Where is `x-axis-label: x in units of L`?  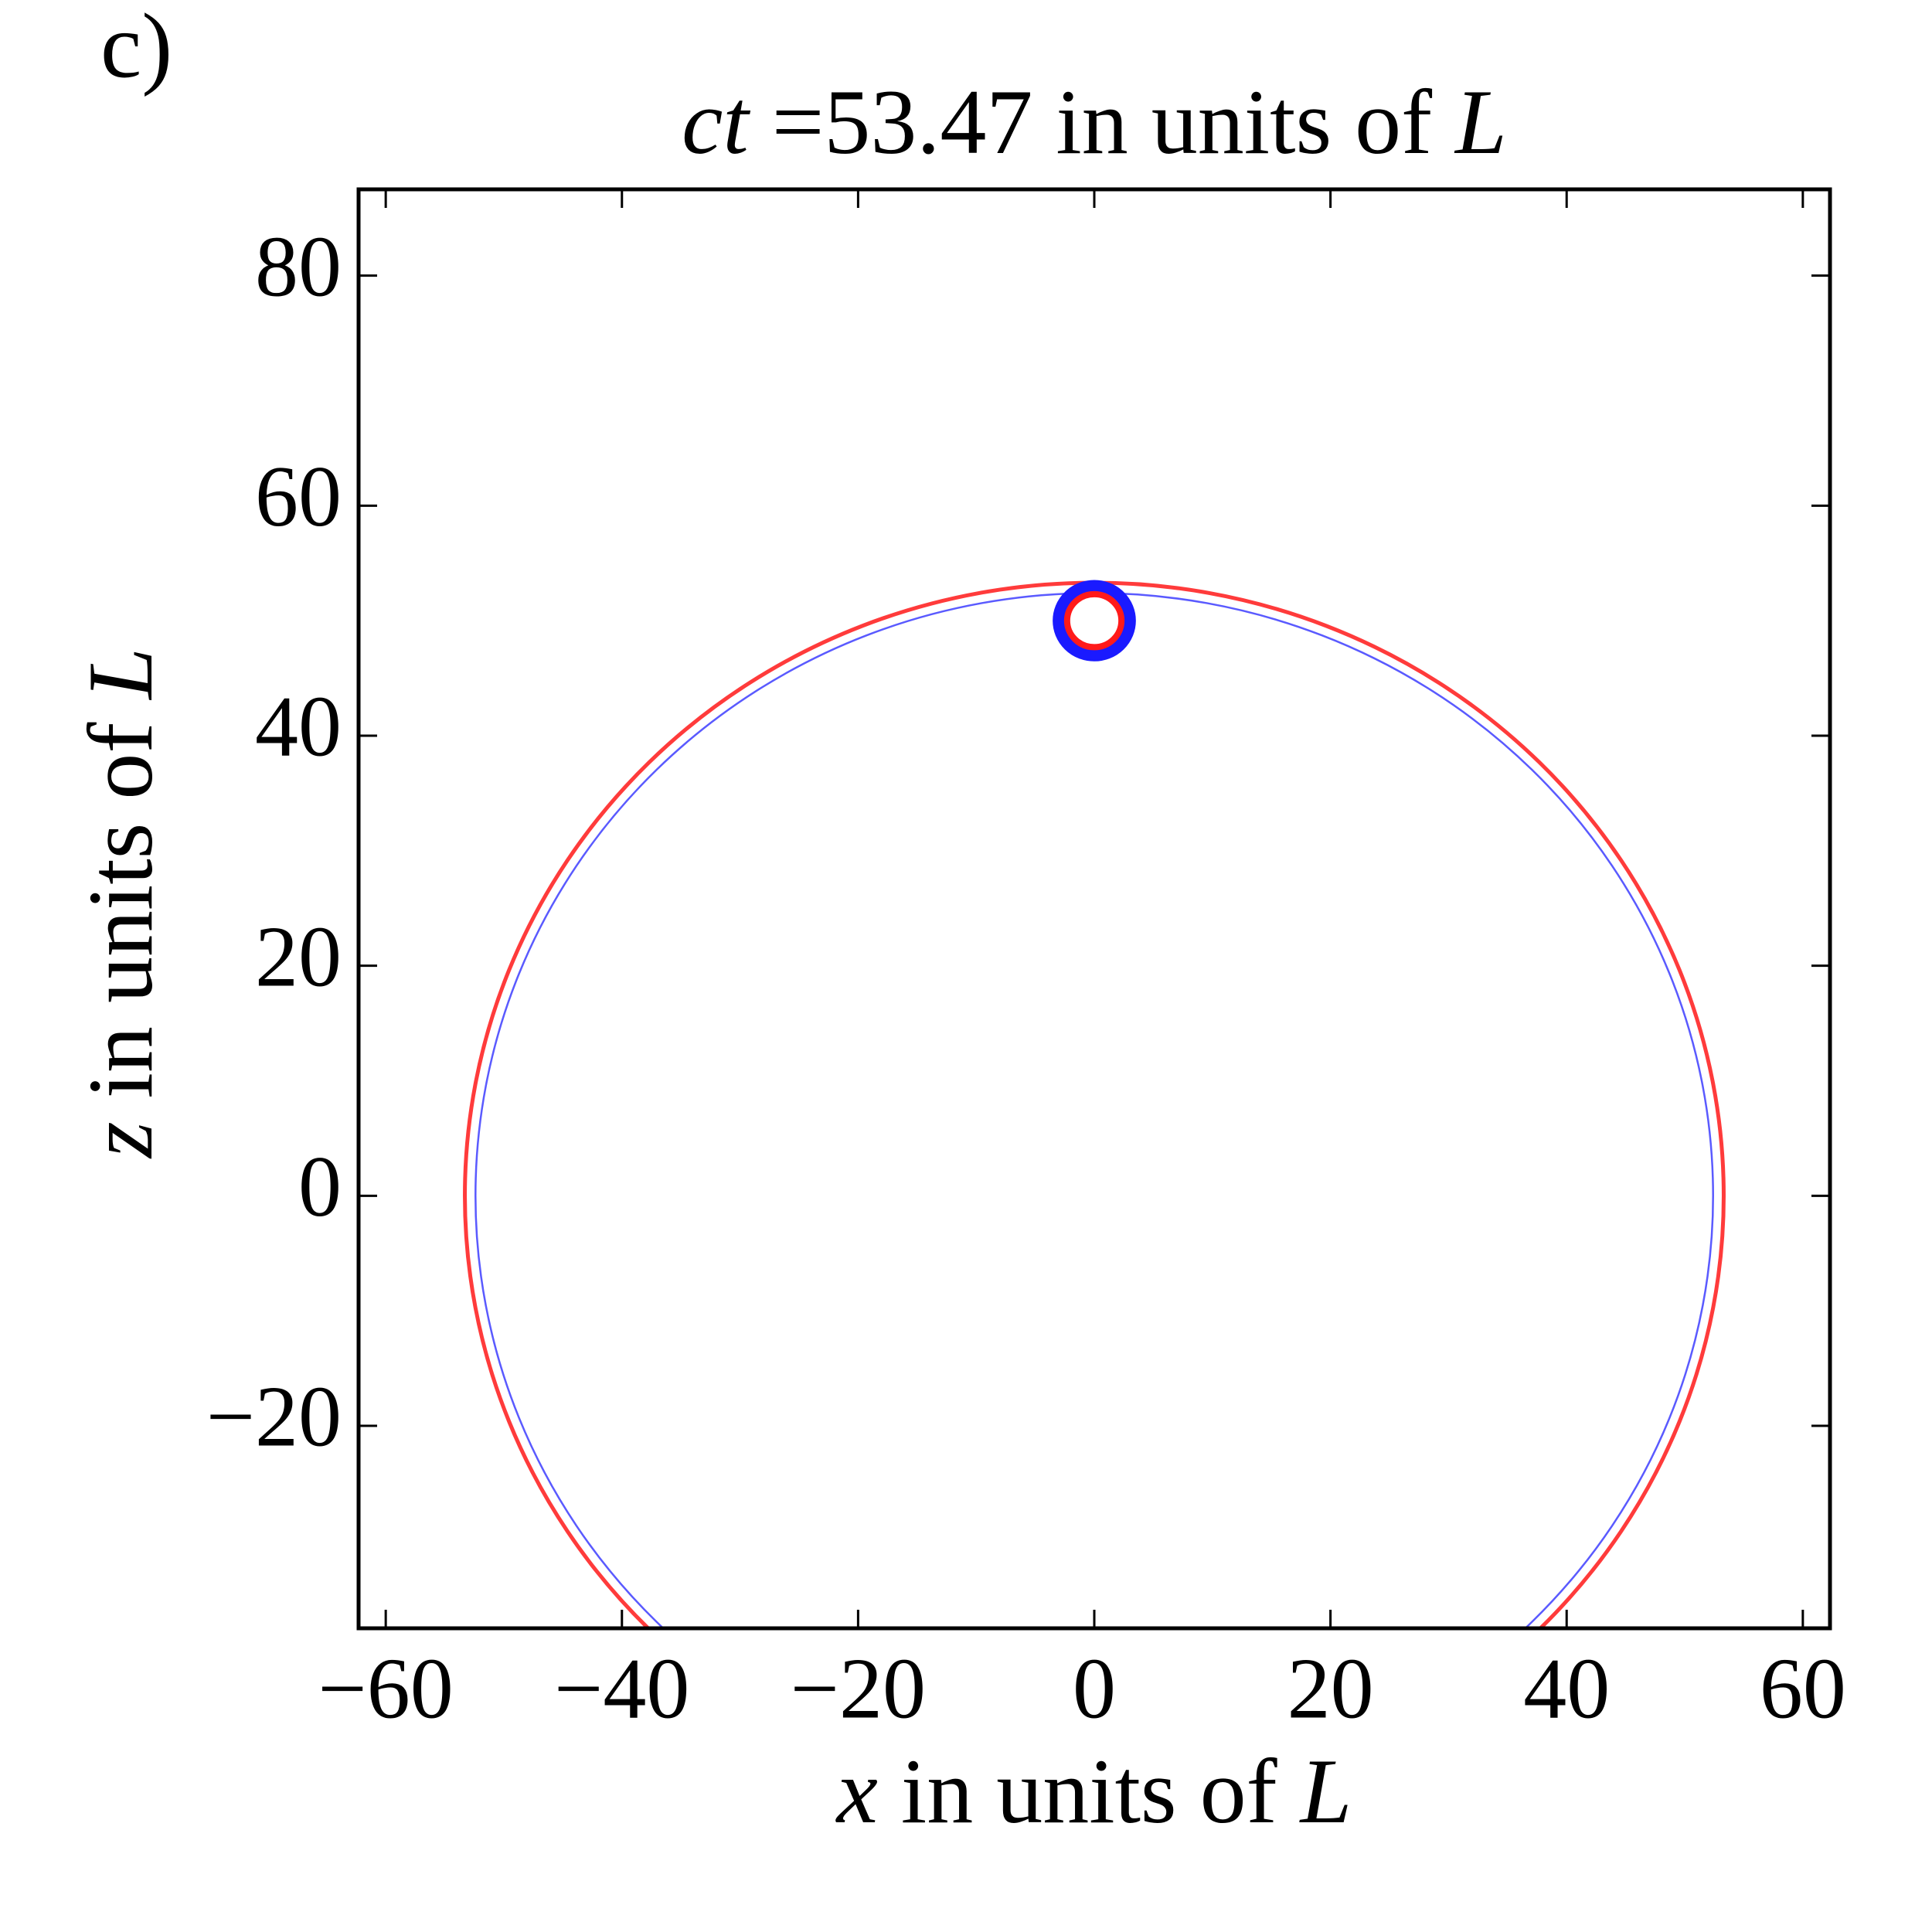 x-axis-label: x in units of L is located at coordinates (1093, 1791).